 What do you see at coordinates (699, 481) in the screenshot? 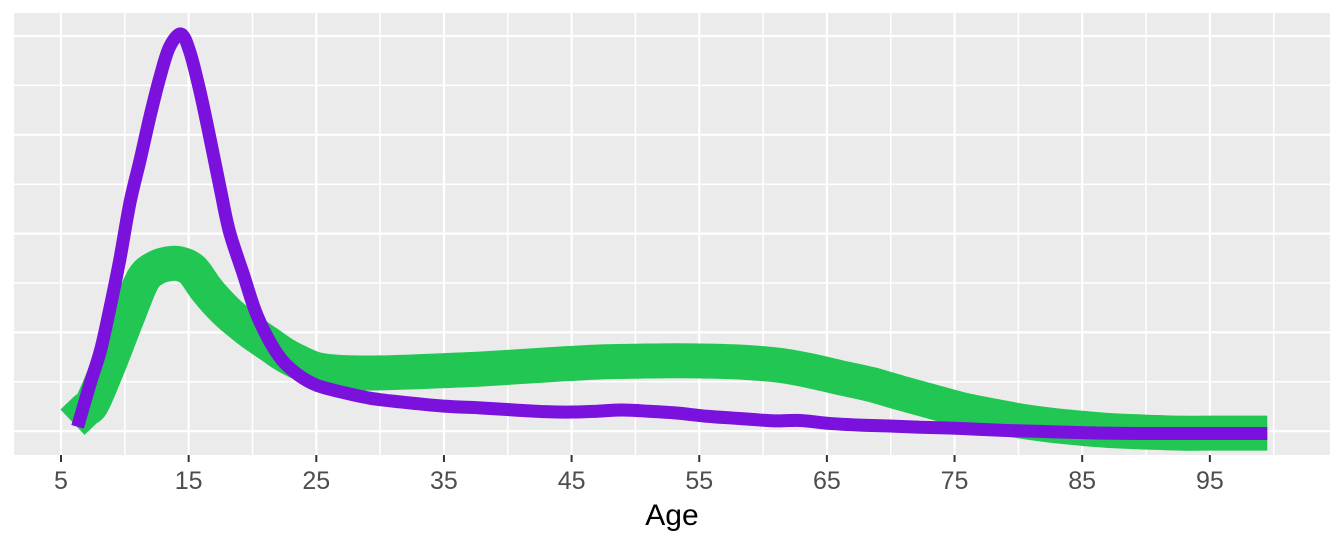
I see `x-axis-tick-label: 55` at bounding box center [699, 481].